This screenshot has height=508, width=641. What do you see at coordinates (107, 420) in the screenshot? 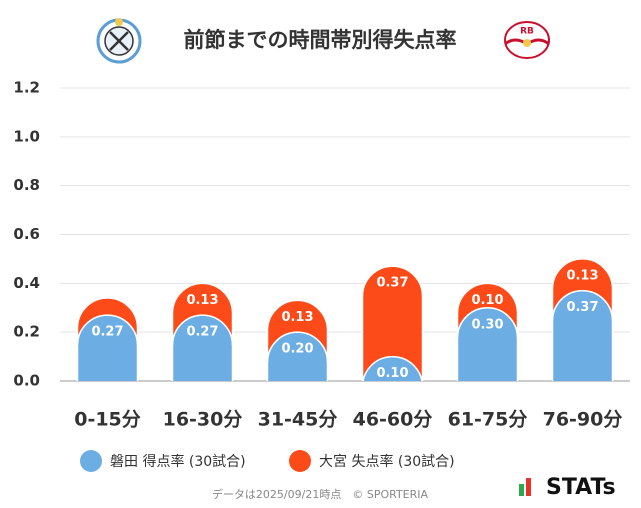
I see `x-tick-label: 0-15分` at bounding box center [107, 420].